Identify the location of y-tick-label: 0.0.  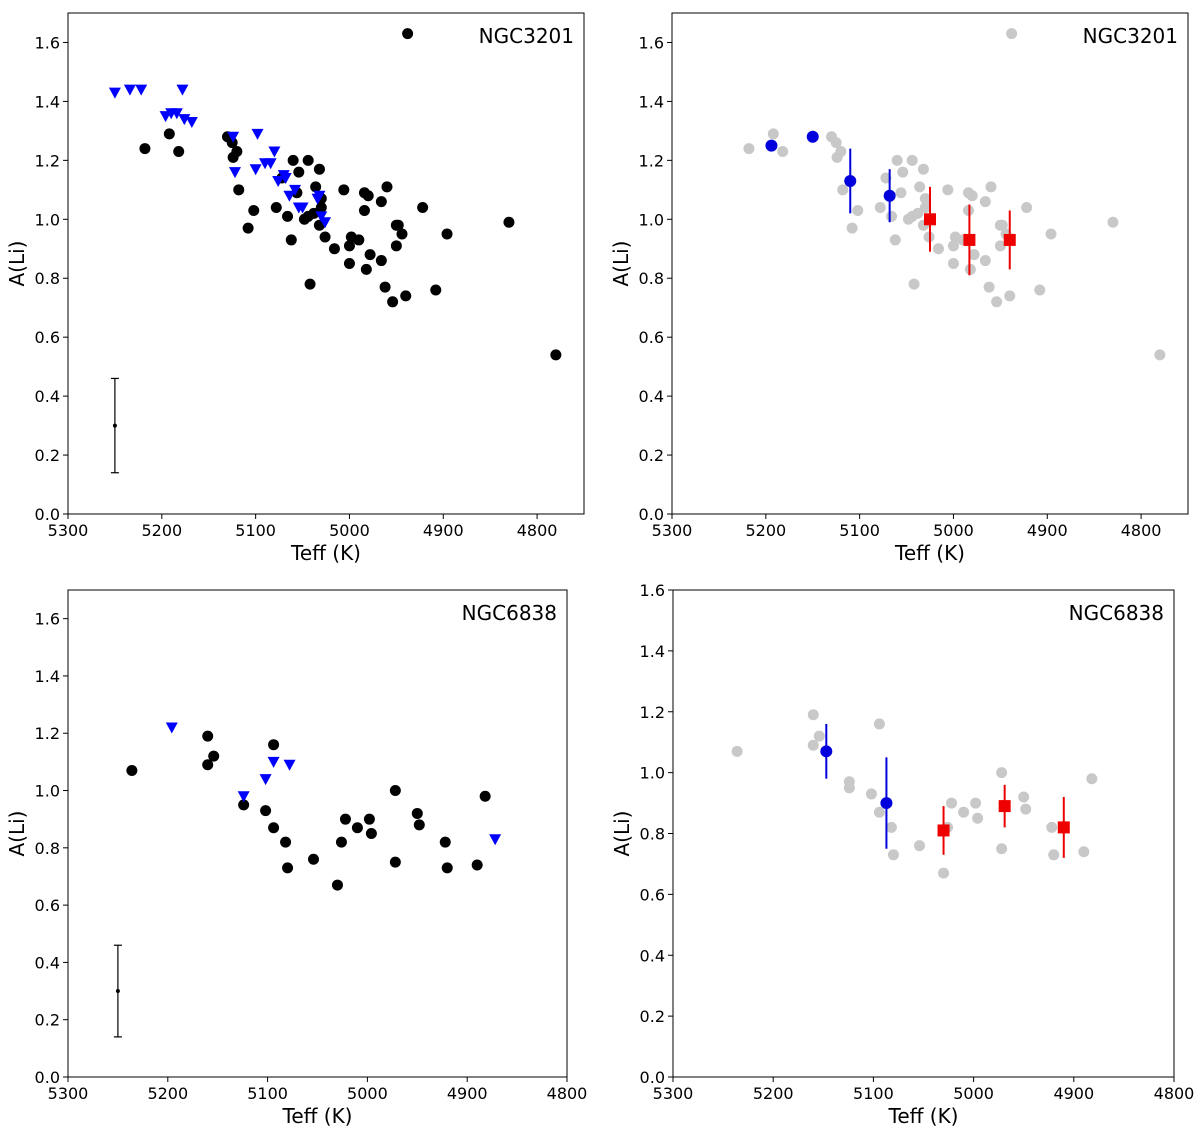
(47, 1077).